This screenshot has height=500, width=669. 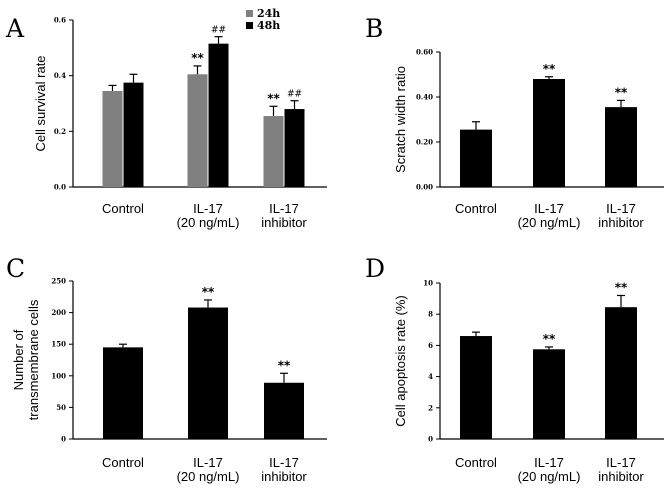 What do you see at coordinates (249, 25) in the screenshot?
I see `legend-swatch-48h` at bounding box center [249, 25].